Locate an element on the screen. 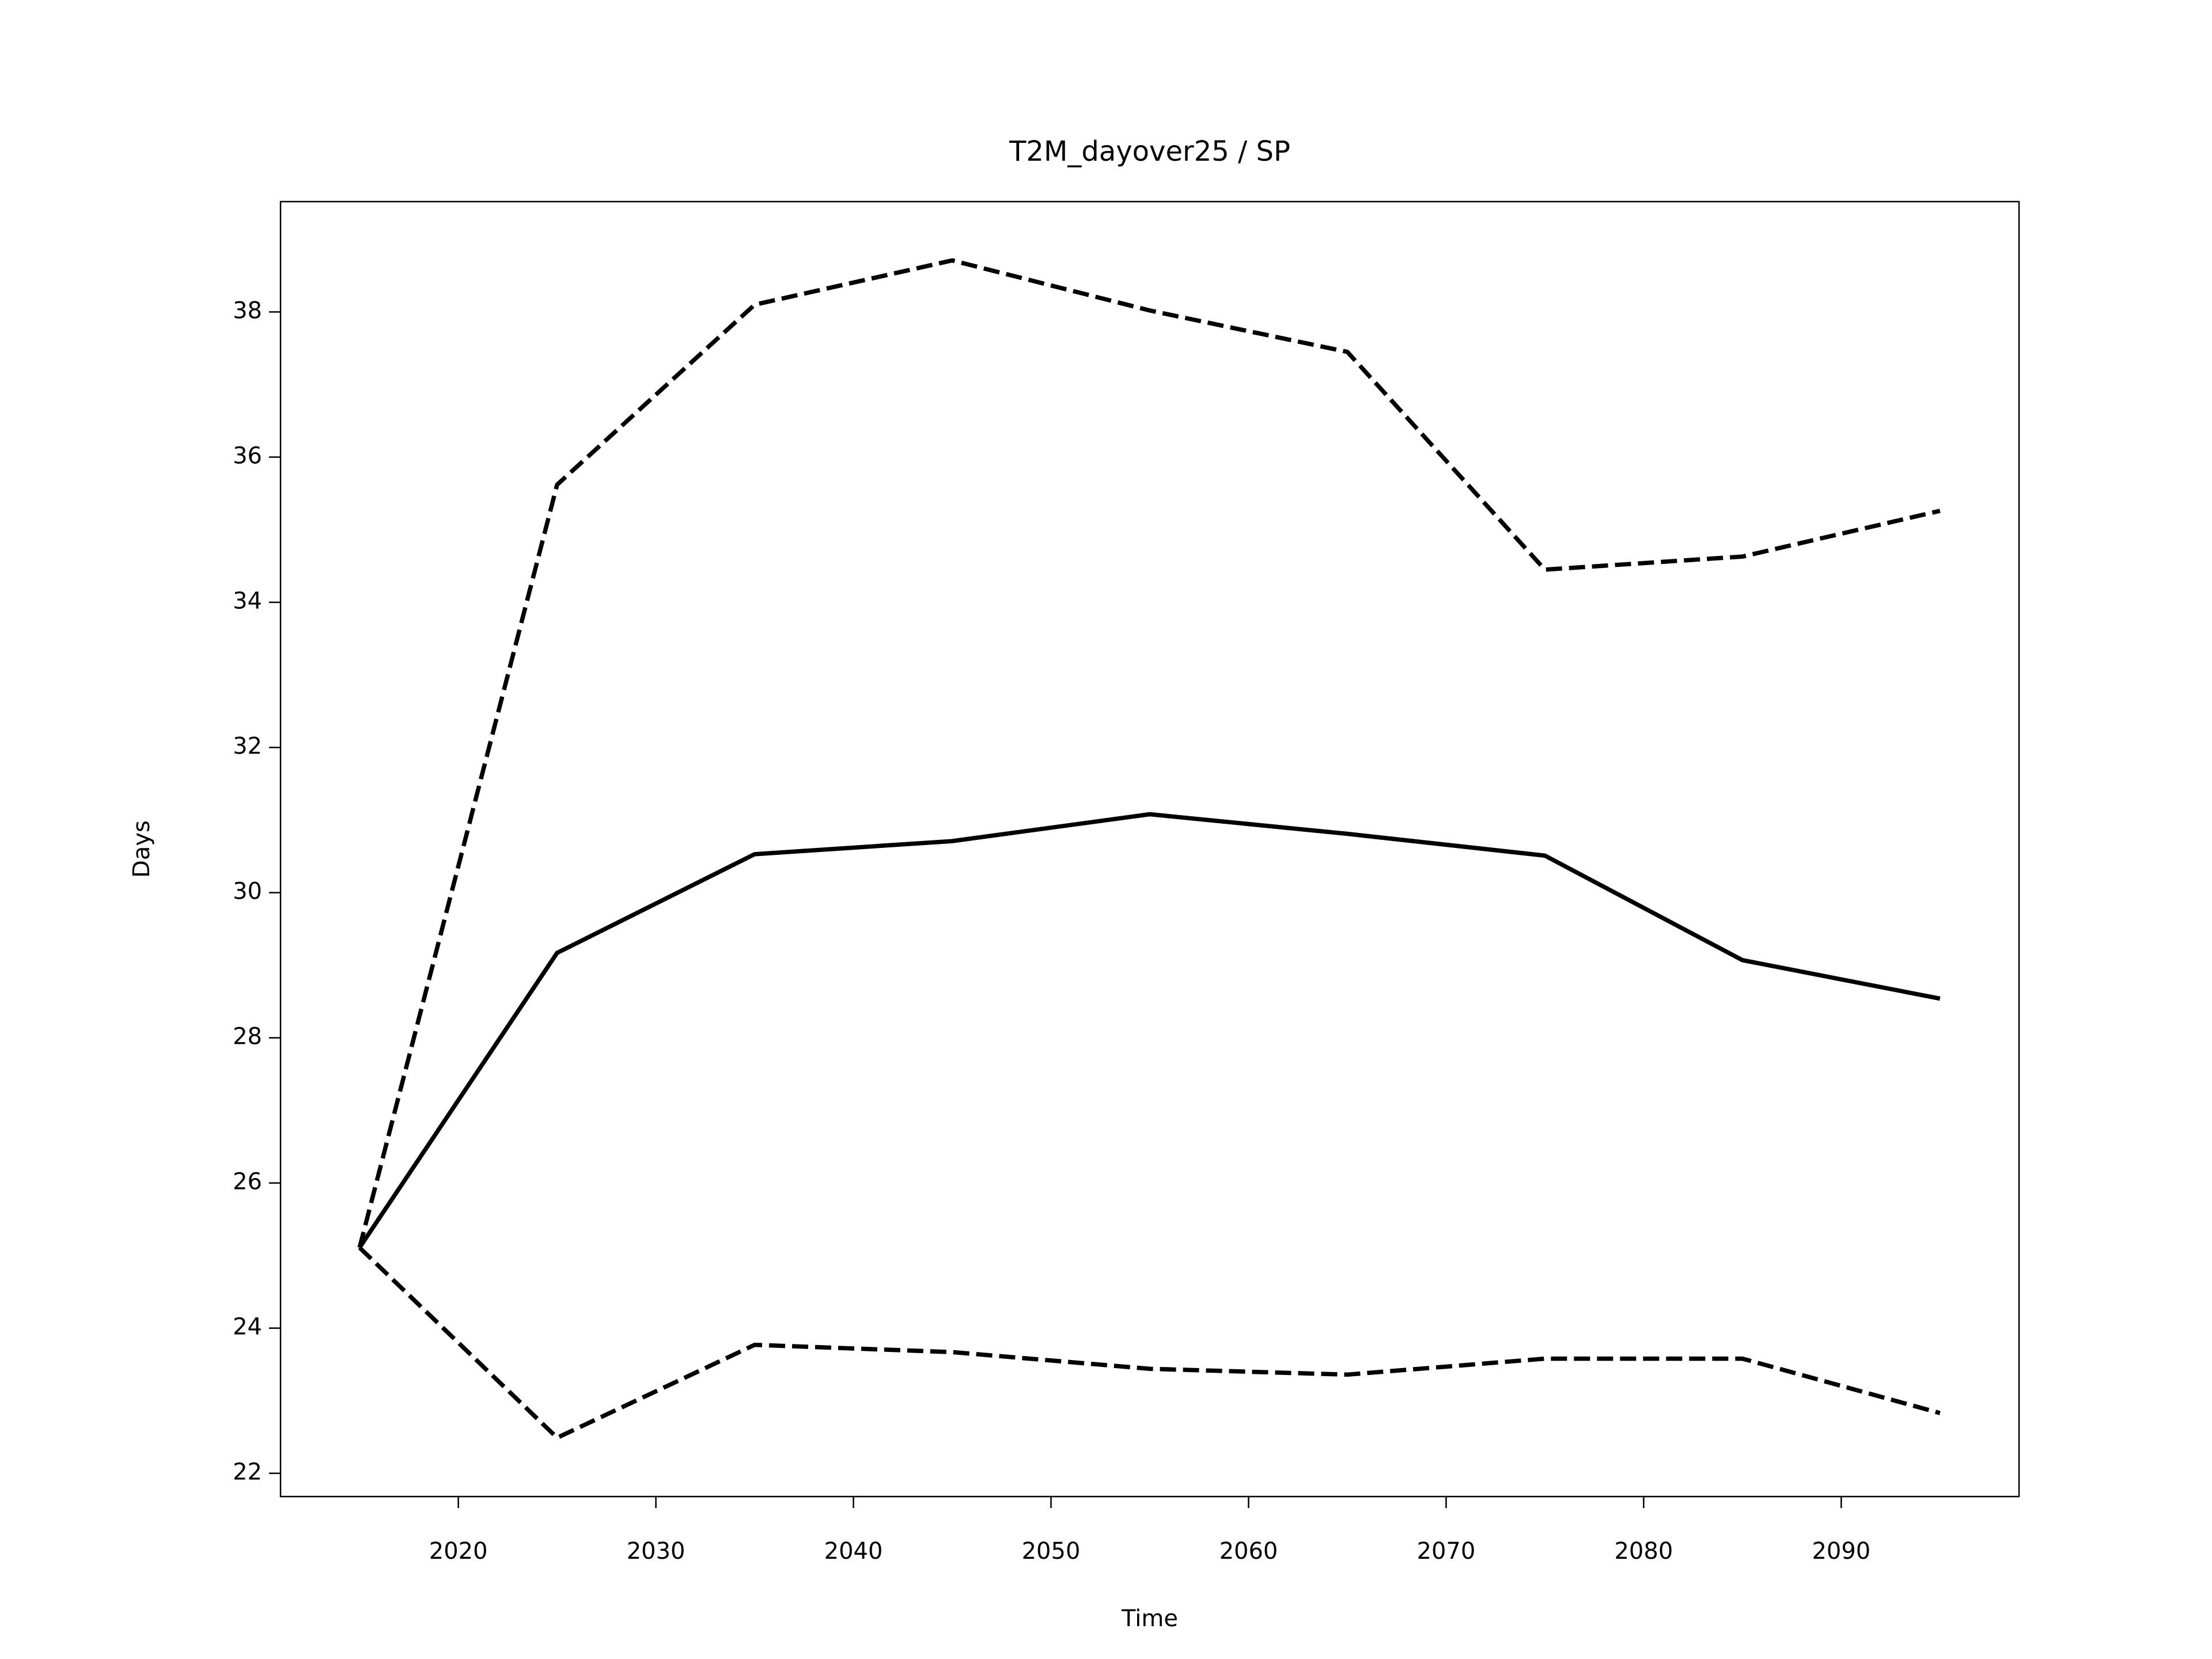 The height and width of the screenshot is (1659, 2212). y-tick-label: 34 is located at coordinates (247, 601).